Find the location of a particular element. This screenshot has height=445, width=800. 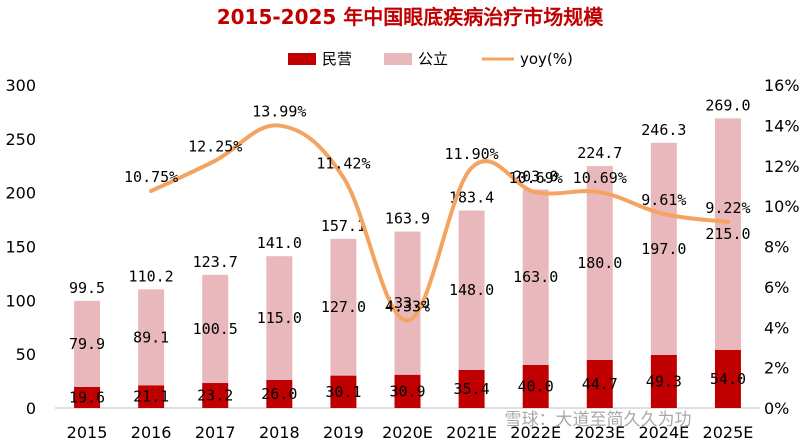

x-axis-tick-label: 2017 is located at coordinates (215, 432).